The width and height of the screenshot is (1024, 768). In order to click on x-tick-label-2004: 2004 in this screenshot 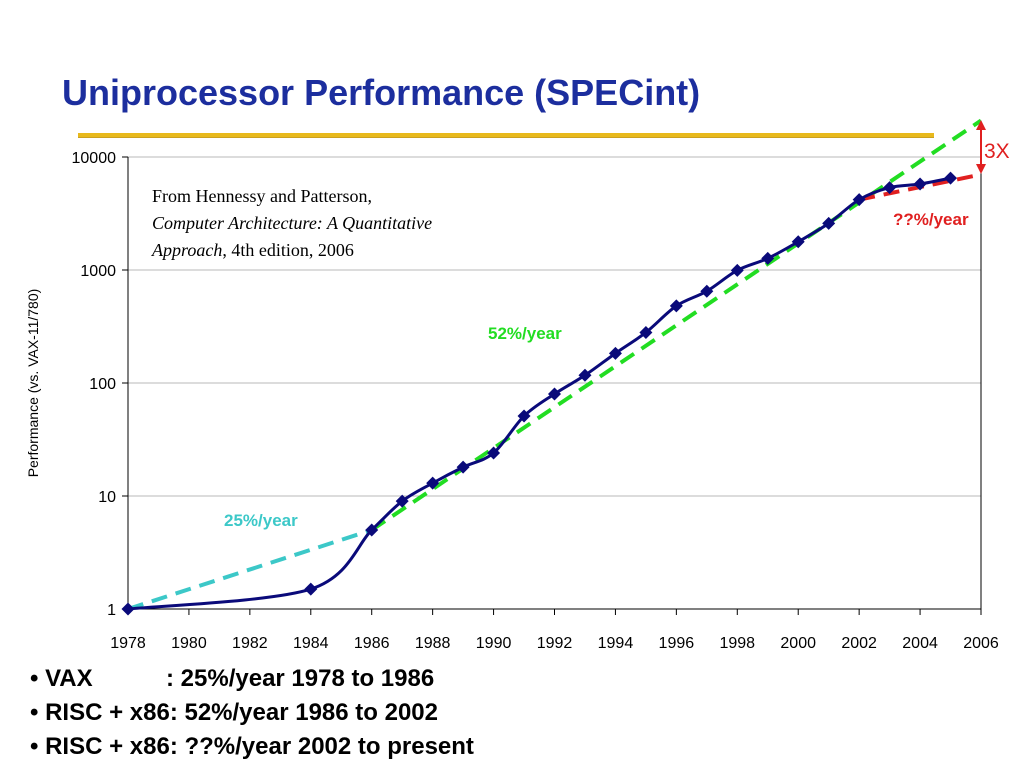, I will do `click(920, 643)`.